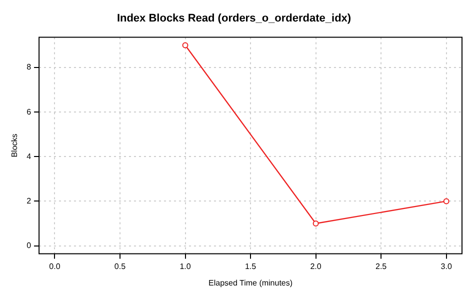  I want to click on x-tick-label: 1.0, so click(186, 266).